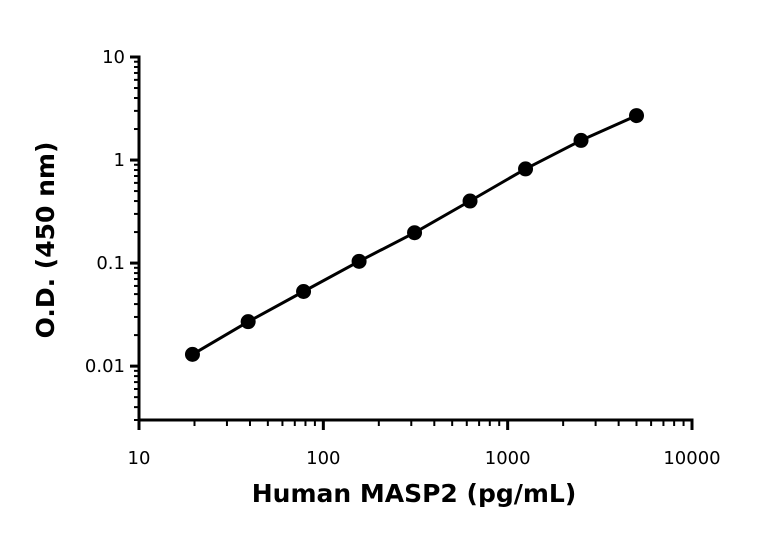 The image size is (768, 534). What do you see at coordinates (414, 493) in the screenshot?
I see `x-axis-title: Human MASP2 (pg/mL)` at bounding box center [414, 493].